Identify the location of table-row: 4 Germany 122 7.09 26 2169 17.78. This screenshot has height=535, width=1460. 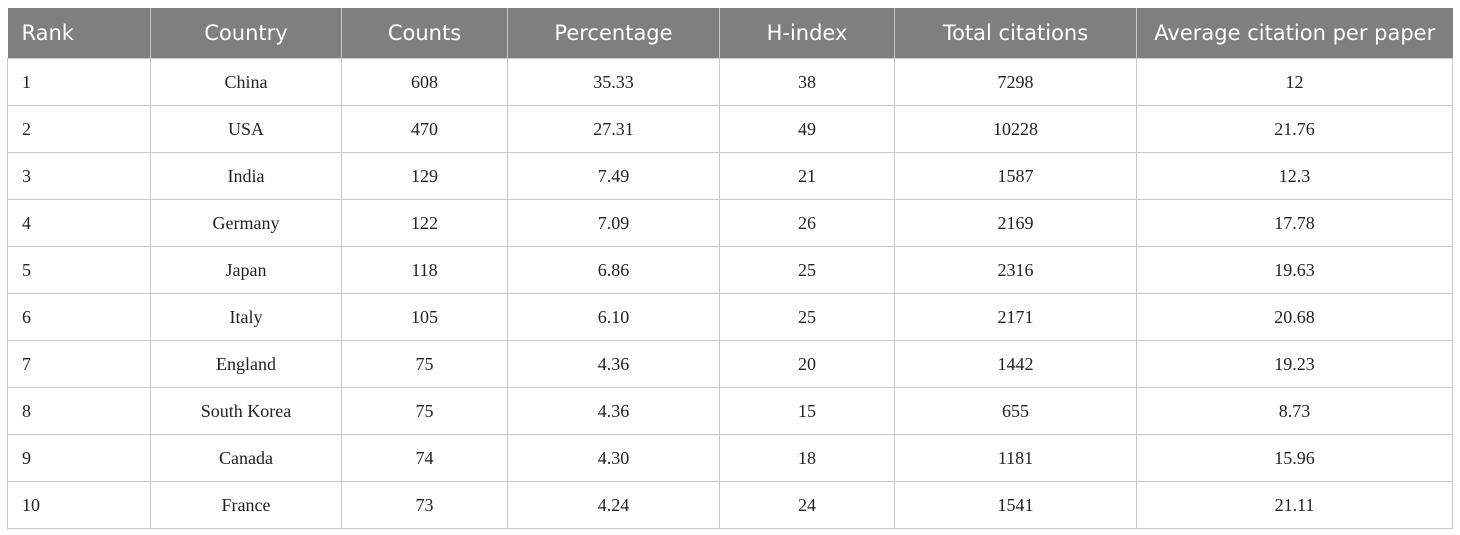
(730, 223).